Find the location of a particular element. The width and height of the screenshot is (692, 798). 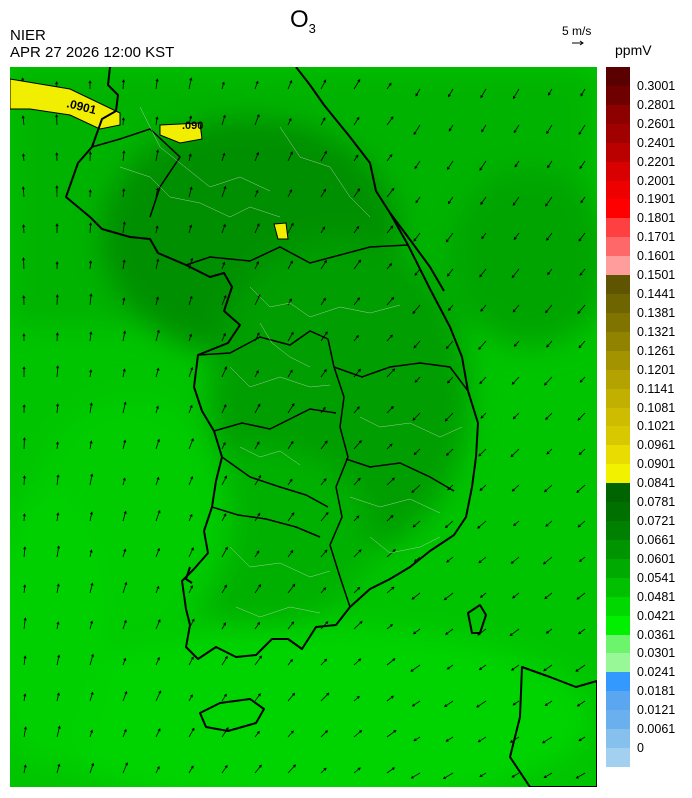

colorbar-tick-label: 0.0361 is located at coordinates (656, 634).